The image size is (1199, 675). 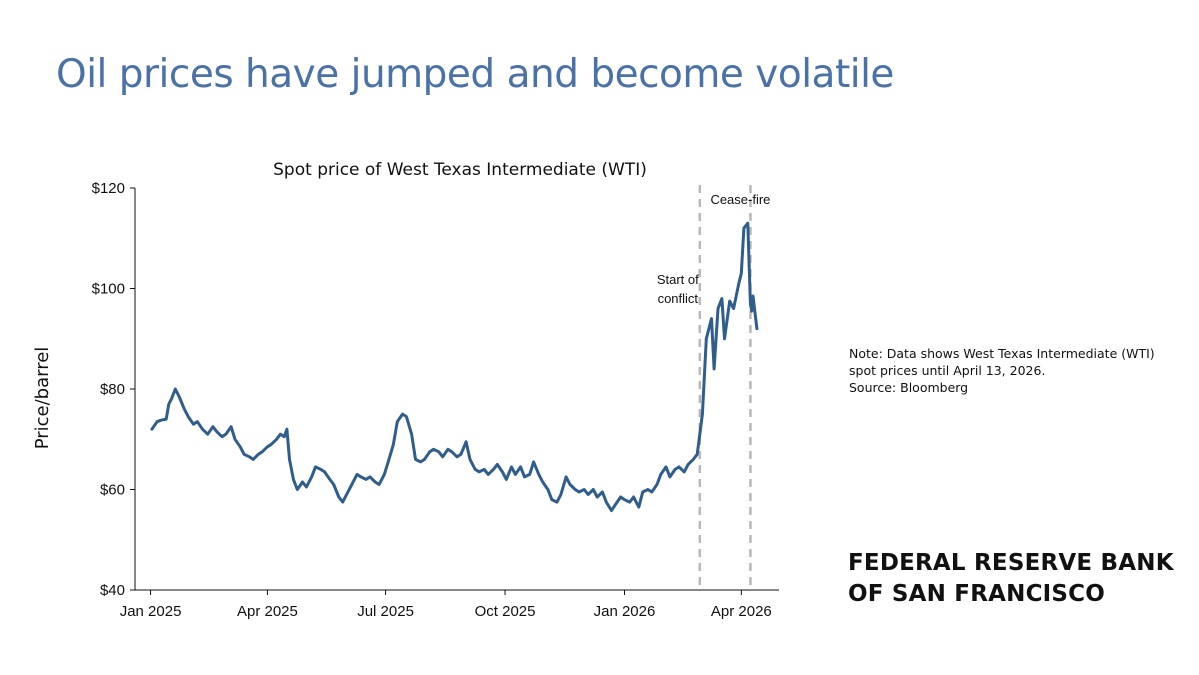 I want to click on note-line: spot prices until April 13, 2026., so click(x=947, y=370).